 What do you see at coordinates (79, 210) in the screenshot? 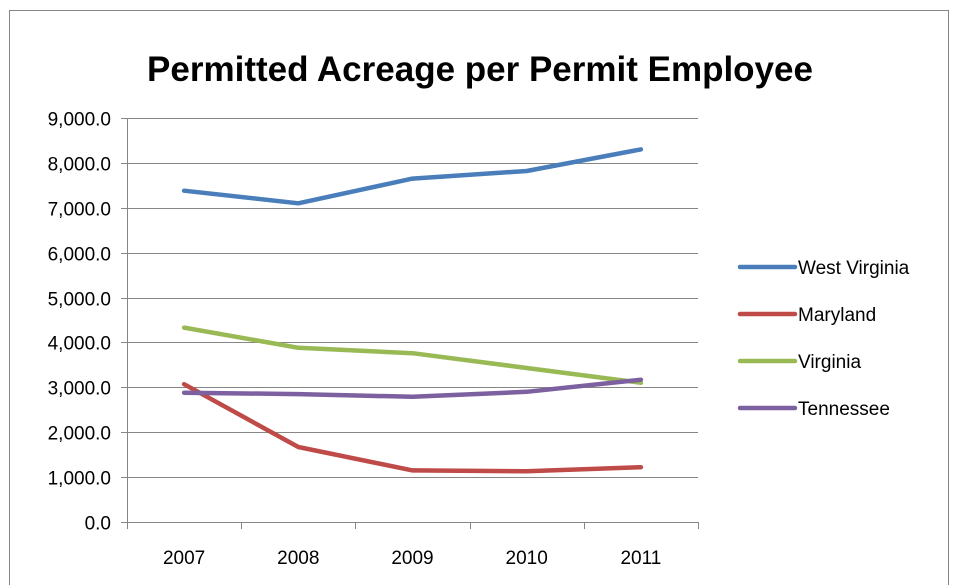
I see `y-tick-label: 7,000.0` at bounding box center [79, 210].